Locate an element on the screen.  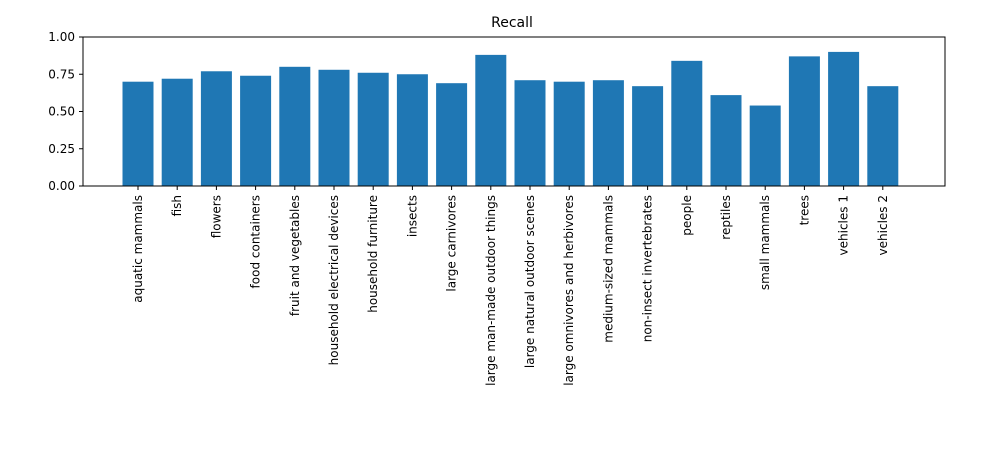
x-tick-label-6: household furniture is located at coordinates (373, 254).